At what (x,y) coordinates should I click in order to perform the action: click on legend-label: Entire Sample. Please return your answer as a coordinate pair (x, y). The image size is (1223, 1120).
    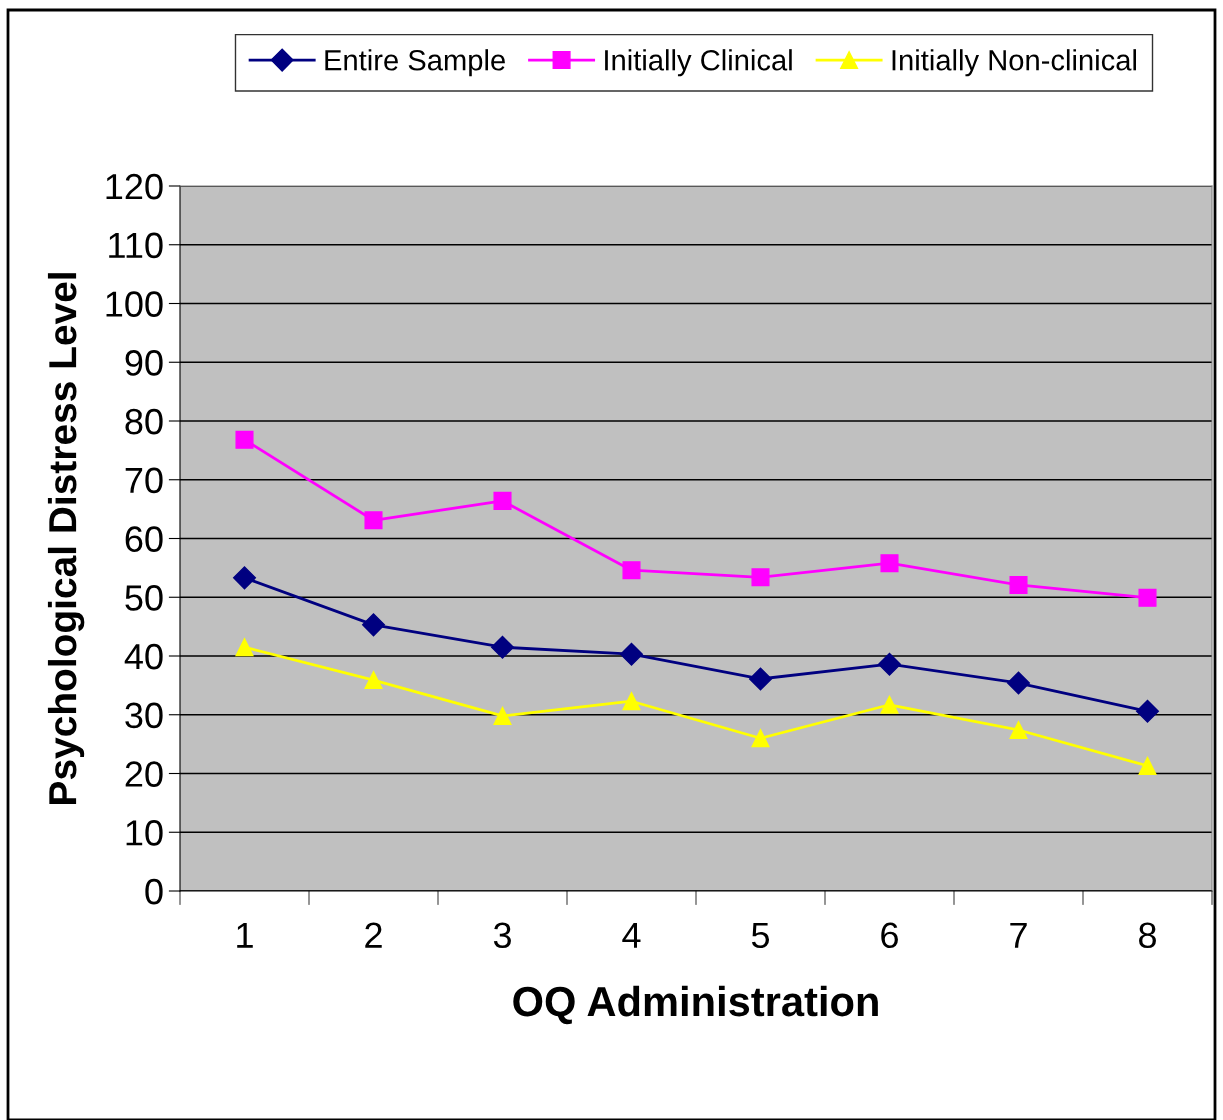
    Looking at the image, I should click on (415, 63).